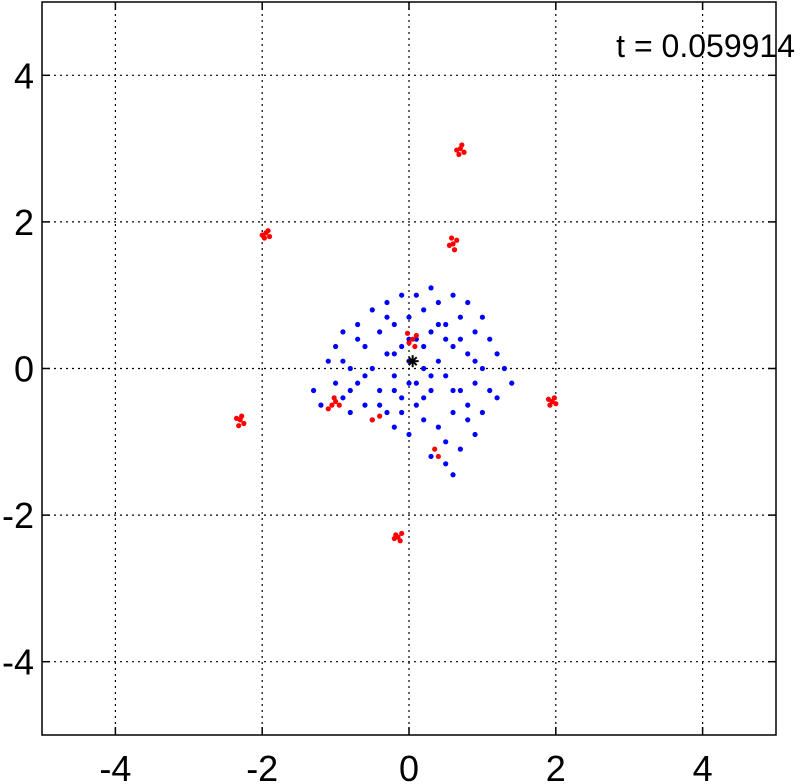  I want to click on y-tick-label: -4, so click(18, 662).